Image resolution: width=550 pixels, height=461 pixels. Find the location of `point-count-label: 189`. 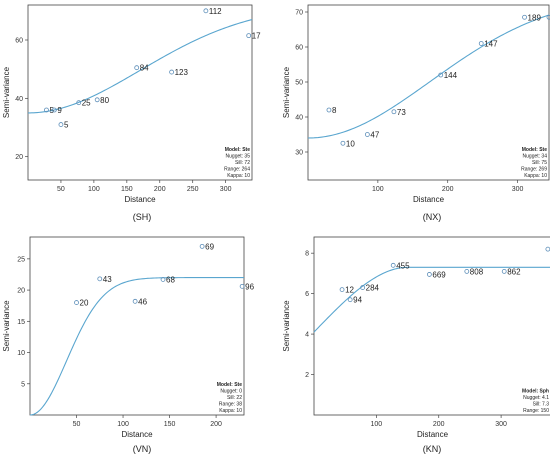

point-count-label: 189 is located at coordinates (535, 17).